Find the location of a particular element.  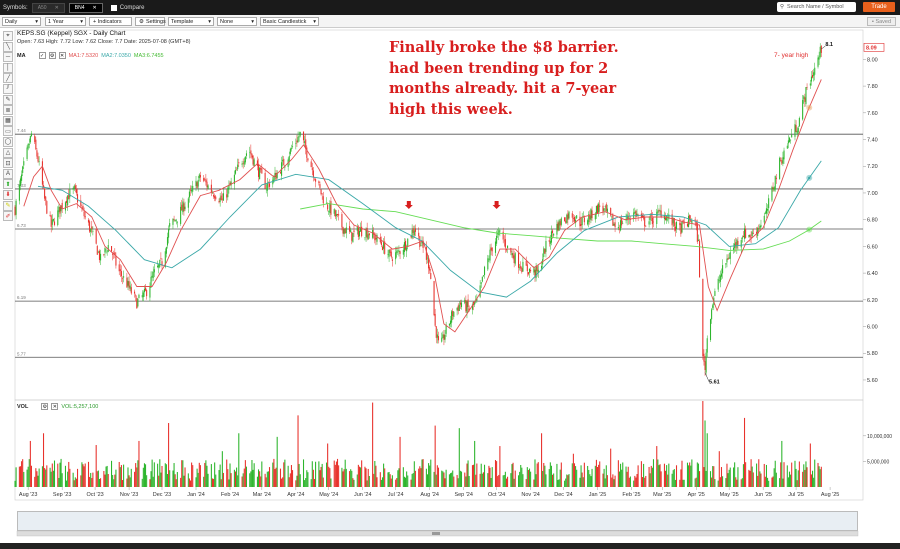

fibonacci-tool-icon: ≣ is located at coordinates (8, 110).